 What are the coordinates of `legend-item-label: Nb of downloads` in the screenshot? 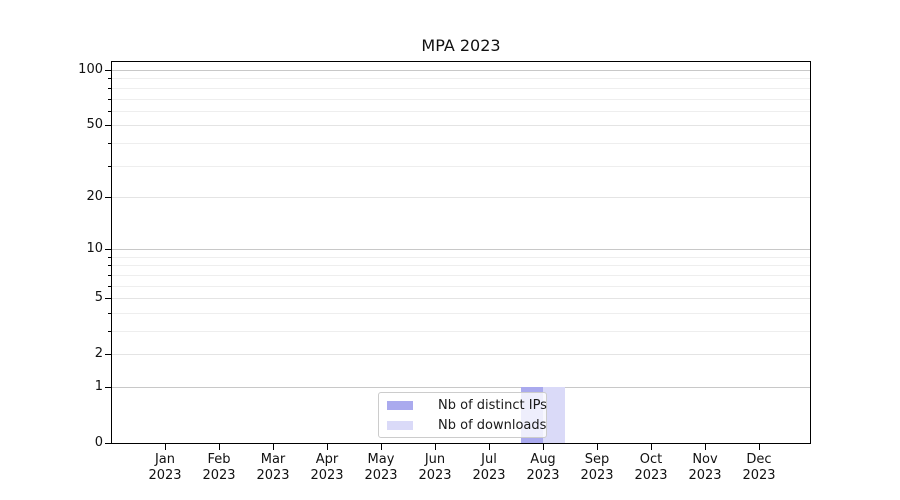 It's located at (492, 425).